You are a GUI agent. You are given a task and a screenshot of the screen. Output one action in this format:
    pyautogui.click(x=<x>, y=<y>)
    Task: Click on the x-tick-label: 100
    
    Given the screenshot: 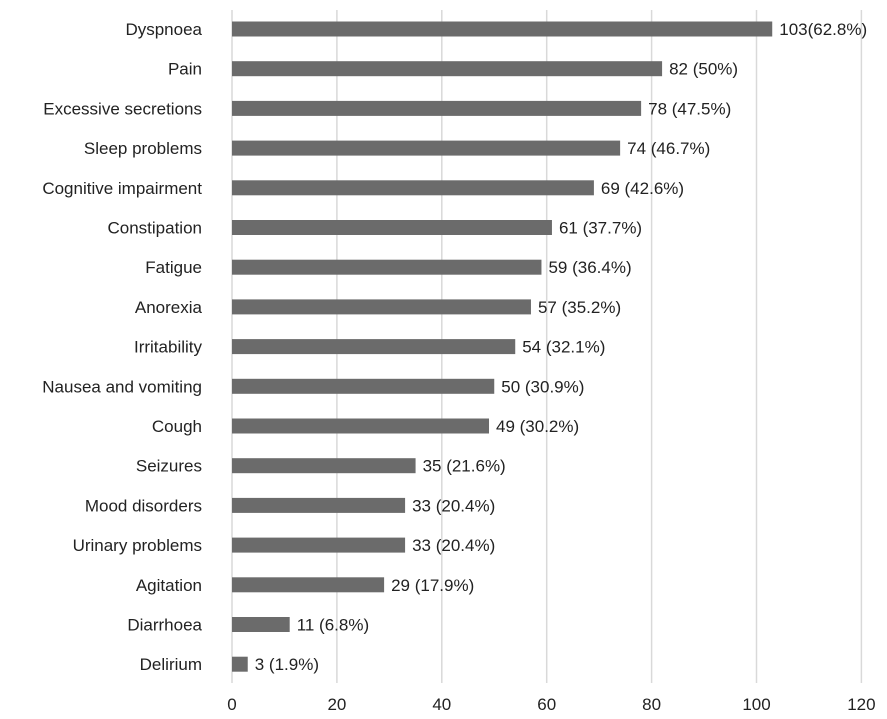 What is the action you would take?
    pyautogui.click(x=756, y=704)
    